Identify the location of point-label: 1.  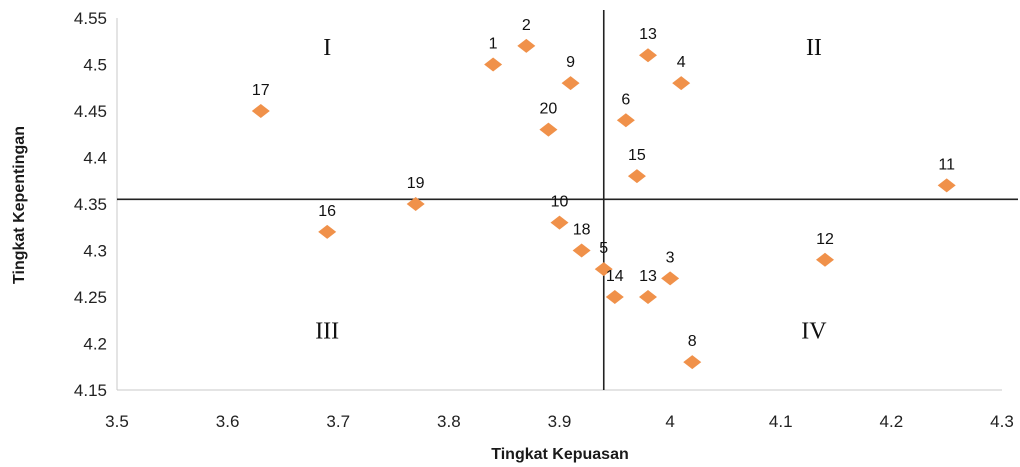
(493, 44).